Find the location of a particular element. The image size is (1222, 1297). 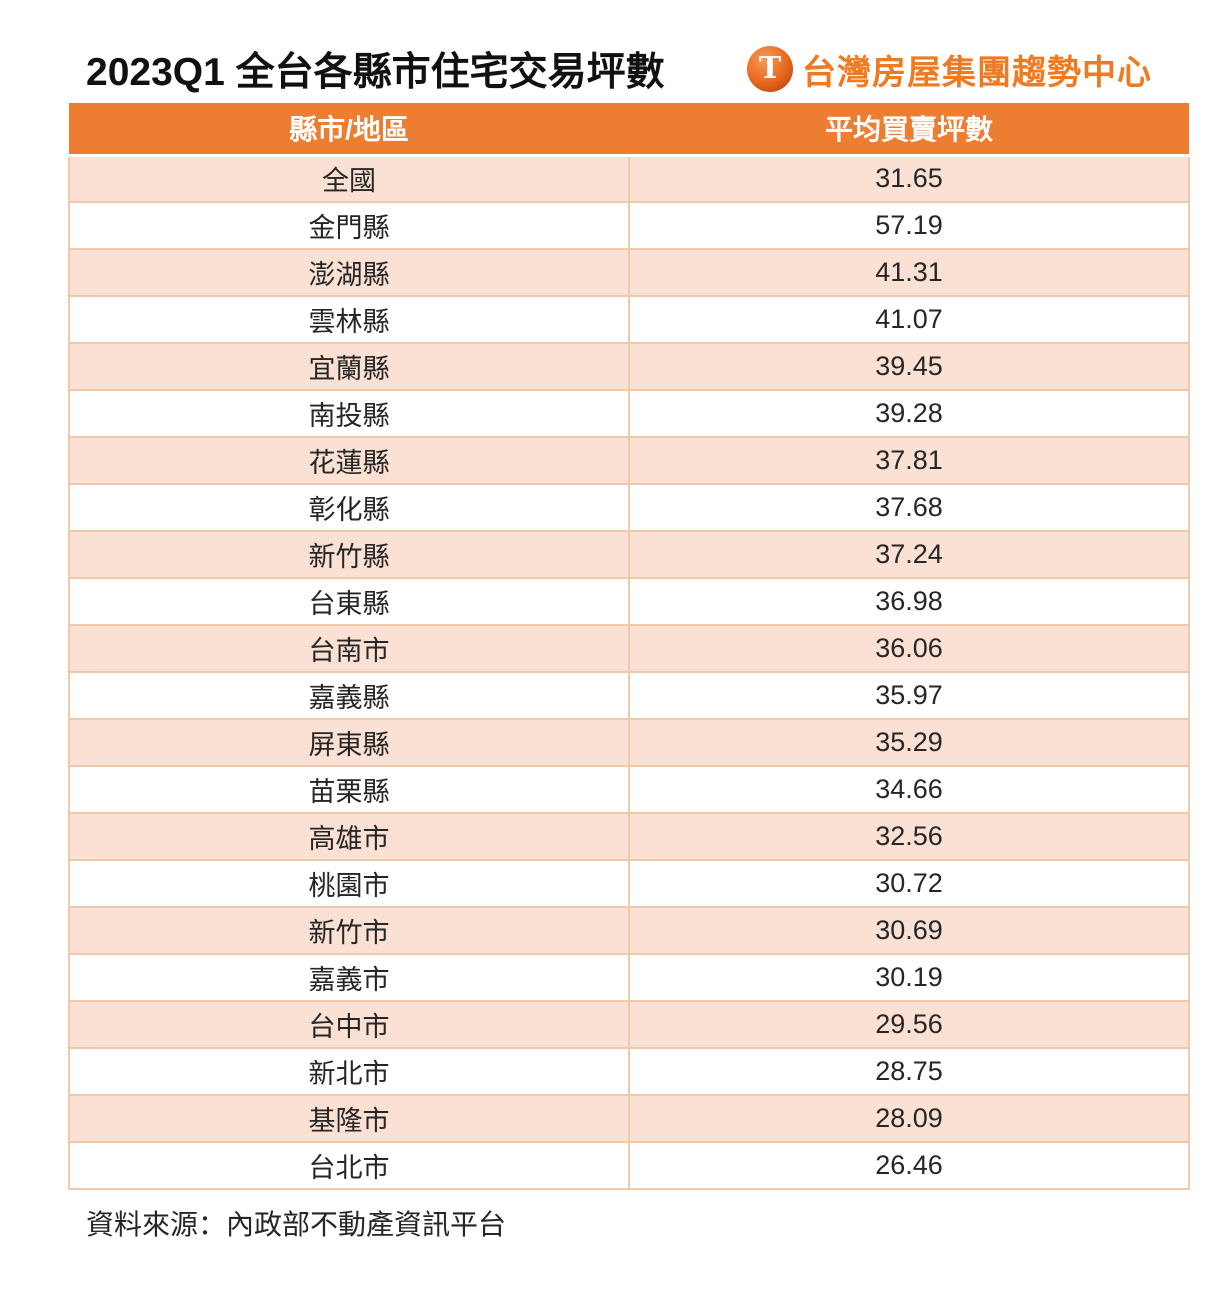

table-row: 桃園市 30.72 is located at coordinates (629, 883).